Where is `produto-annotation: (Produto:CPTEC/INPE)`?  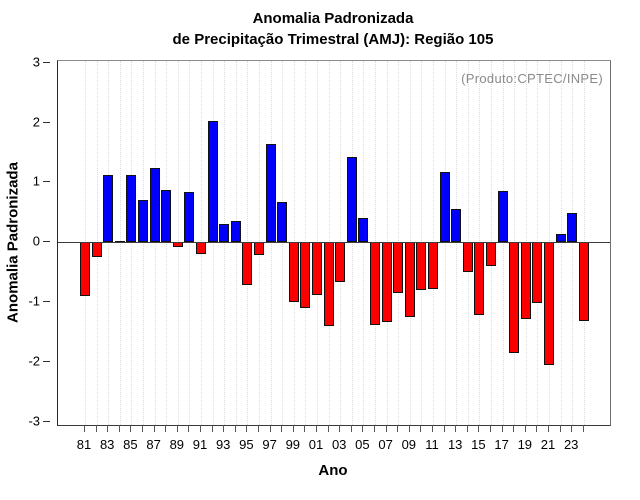
produto-annotation: (Produto:CPTEC/INPE) is located at coordinates (532, 78).